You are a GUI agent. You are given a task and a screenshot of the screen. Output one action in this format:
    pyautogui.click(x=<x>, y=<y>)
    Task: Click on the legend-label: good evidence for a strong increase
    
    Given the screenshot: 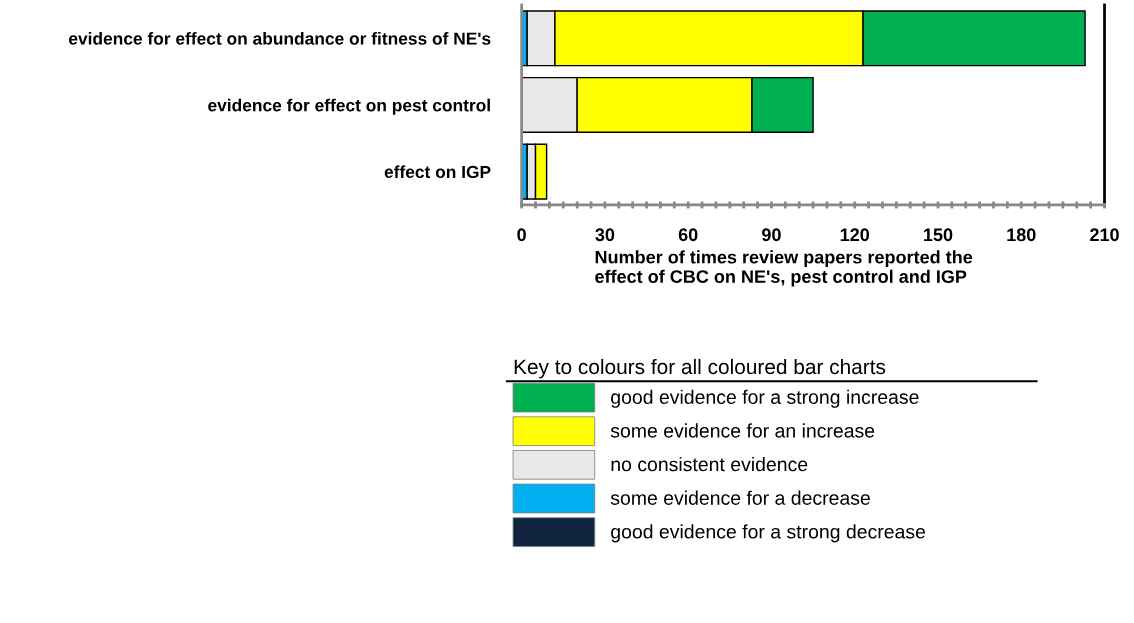 What is the action you would take?
    pyautogui.click(x=765, y=398)
    